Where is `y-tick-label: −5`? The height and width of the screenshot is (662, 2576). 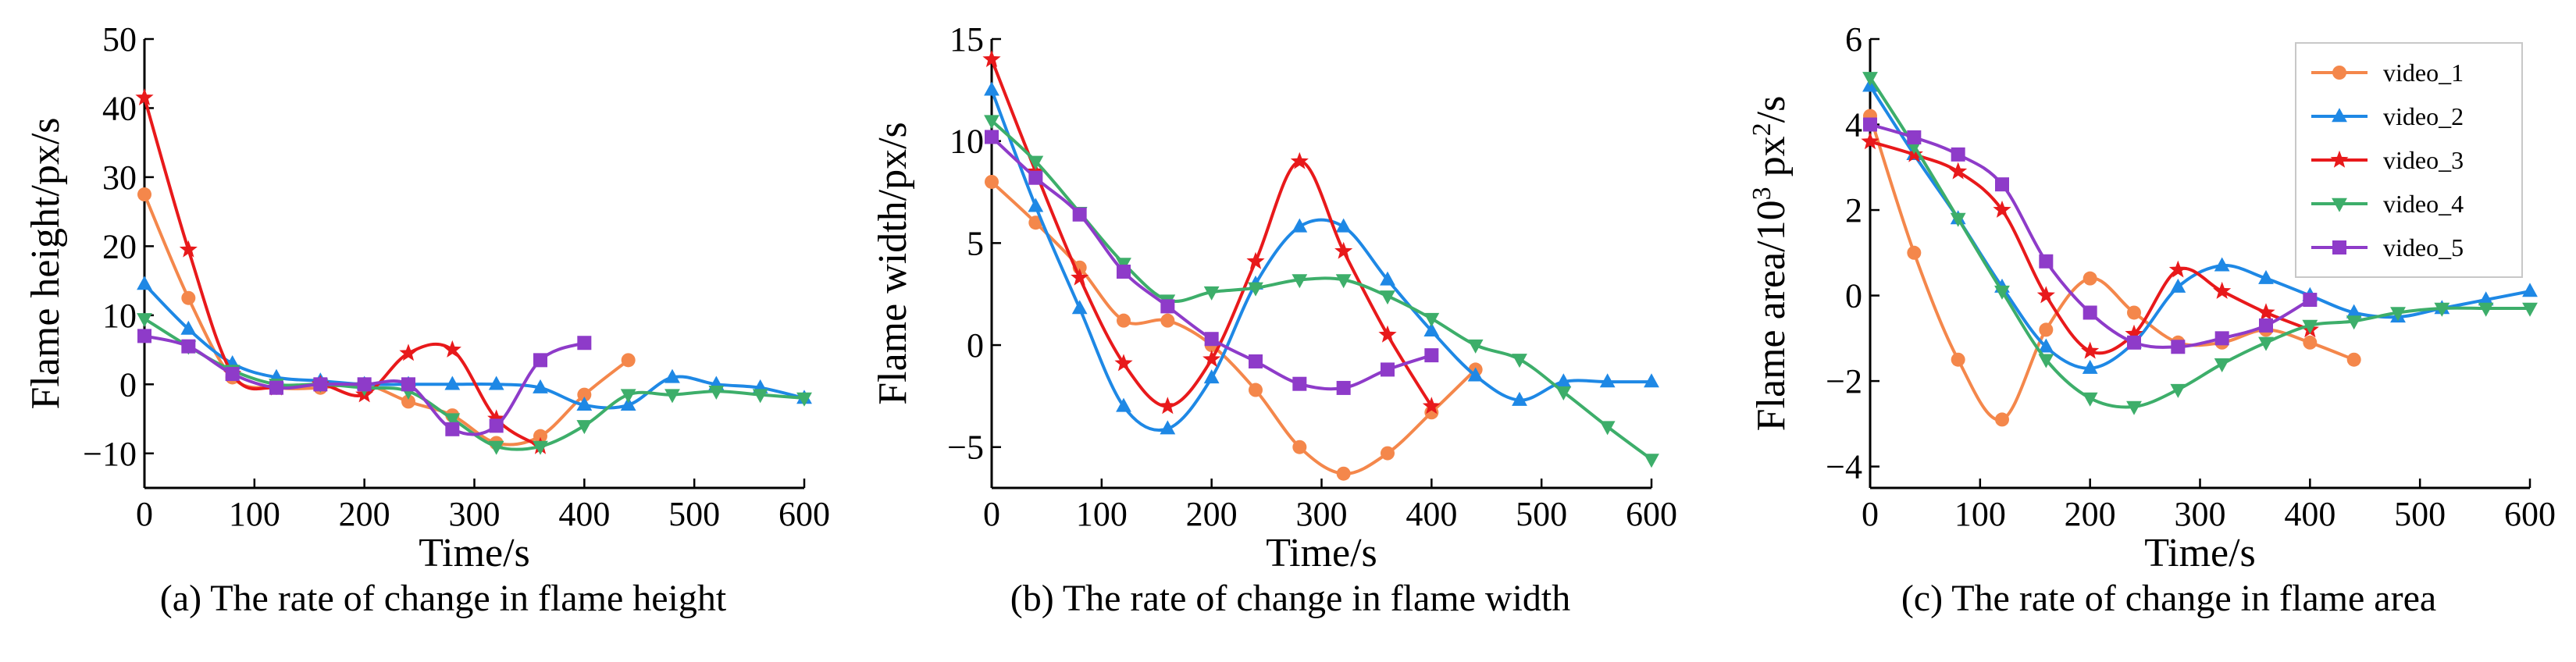 y-tick-label: −5 is located at coordinates (965, 448).